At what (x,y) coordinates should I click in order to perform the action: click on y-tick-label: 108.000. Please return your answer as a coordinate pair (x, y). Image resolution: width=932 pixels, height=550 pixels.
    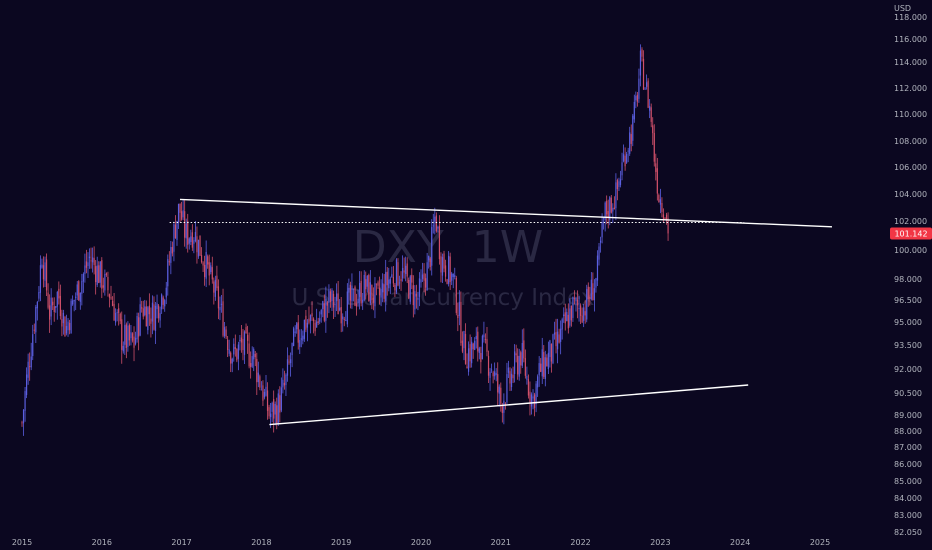
    Looking at the image, I should click on (910, 141).